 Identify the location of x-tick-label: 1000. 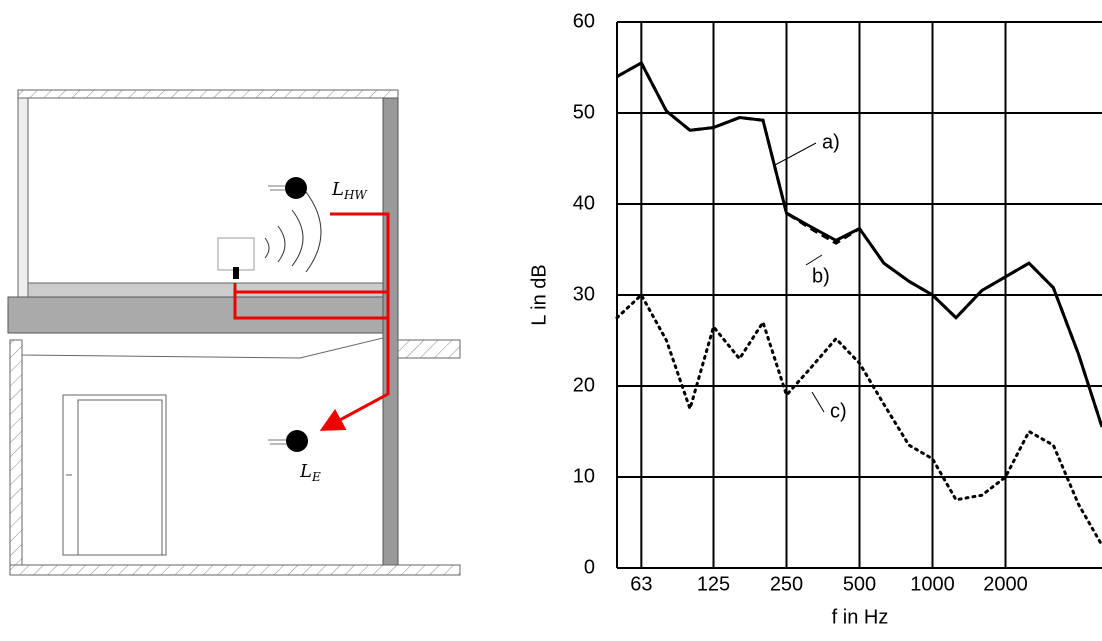
(932, 584).